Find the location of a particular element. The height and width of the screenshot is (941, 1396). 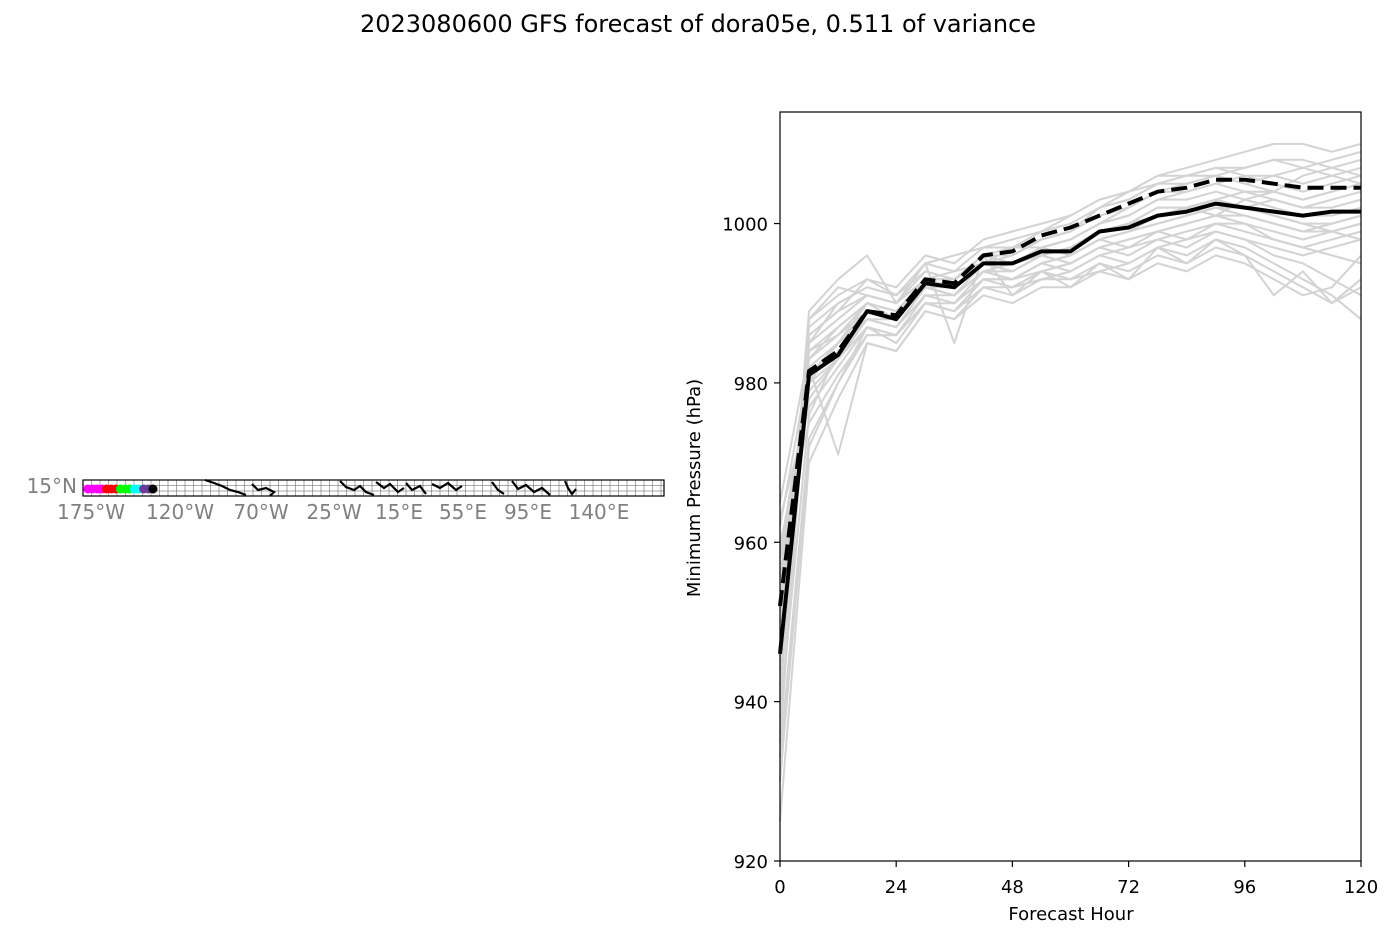

map-lon-label: 140°E is located at coordinates (599, 512).